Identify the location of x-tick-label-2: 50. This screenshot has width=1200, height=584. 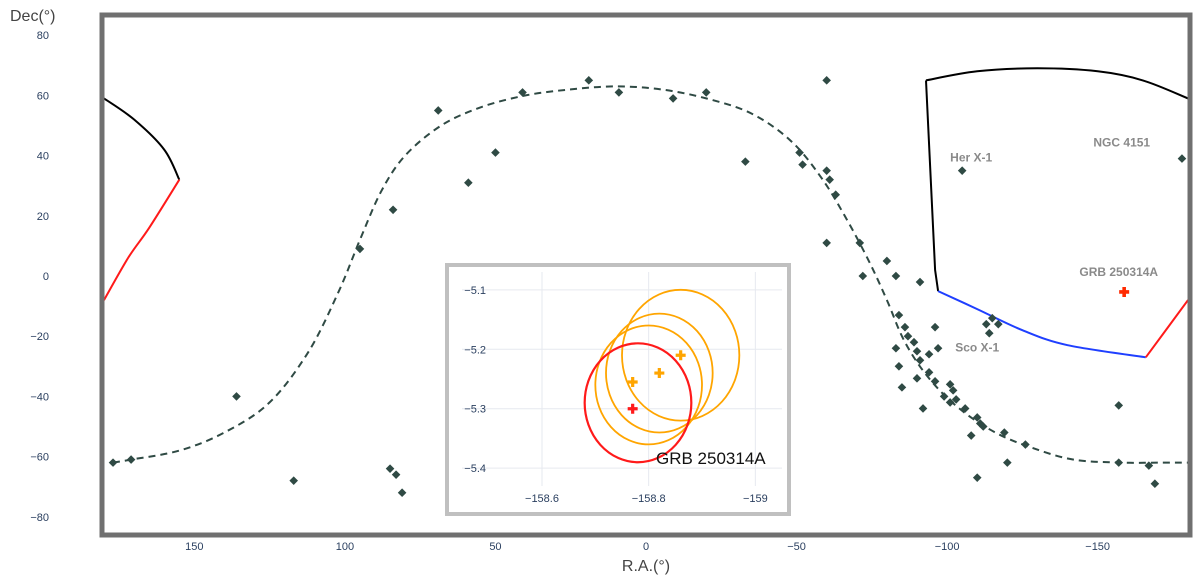
(495, 547).